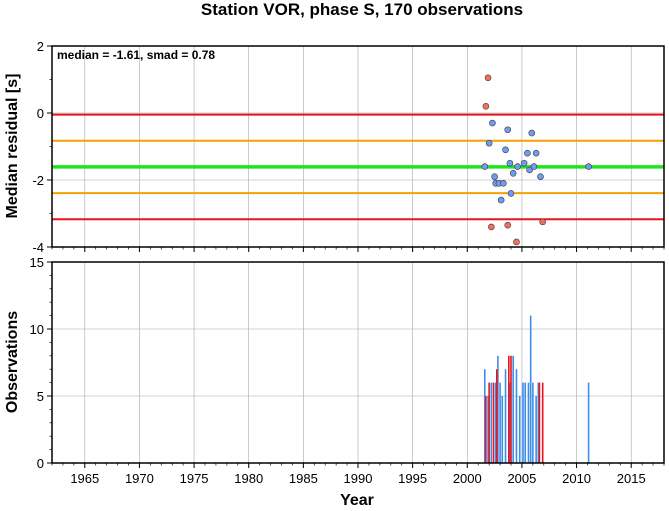 This screenshot has height=511, width=669. I want to click on x-axis-label: Year, so click(357, 500).